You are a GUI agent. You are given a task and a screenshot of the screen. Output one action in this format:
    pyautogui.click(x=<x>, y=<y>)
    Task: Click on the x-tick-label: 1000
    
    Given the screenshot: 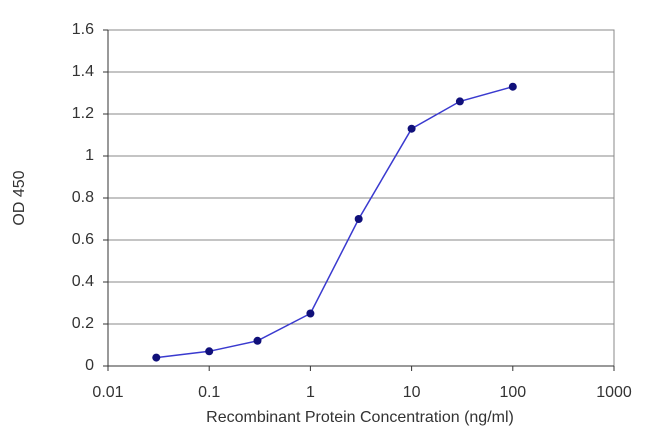 What is the action you would take?
    pyautogui.click(x=614, y=392)
    